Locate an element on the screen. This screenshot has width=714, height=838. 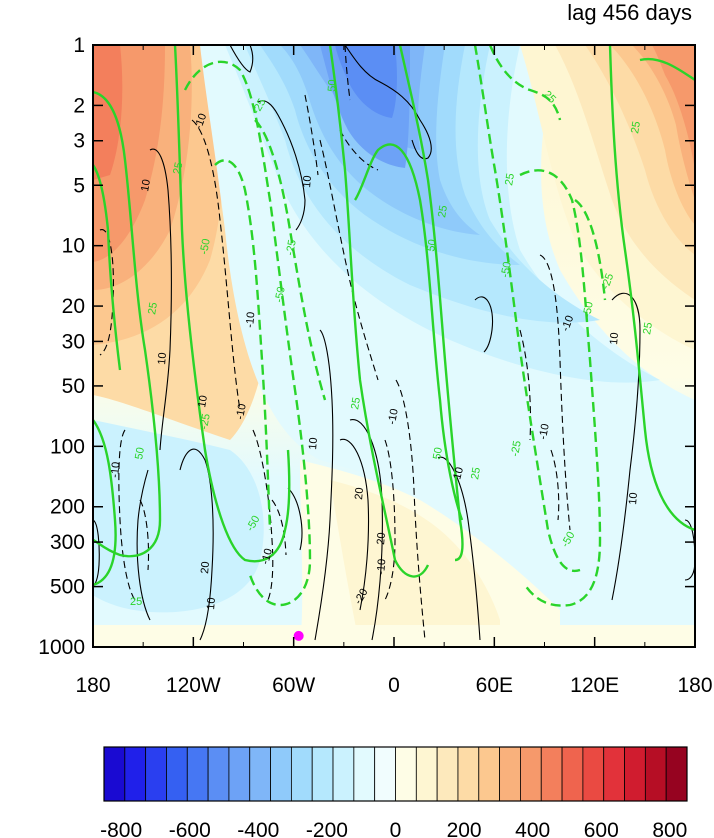
y-tick-label: 1000 is located at coordinates (61, 647).